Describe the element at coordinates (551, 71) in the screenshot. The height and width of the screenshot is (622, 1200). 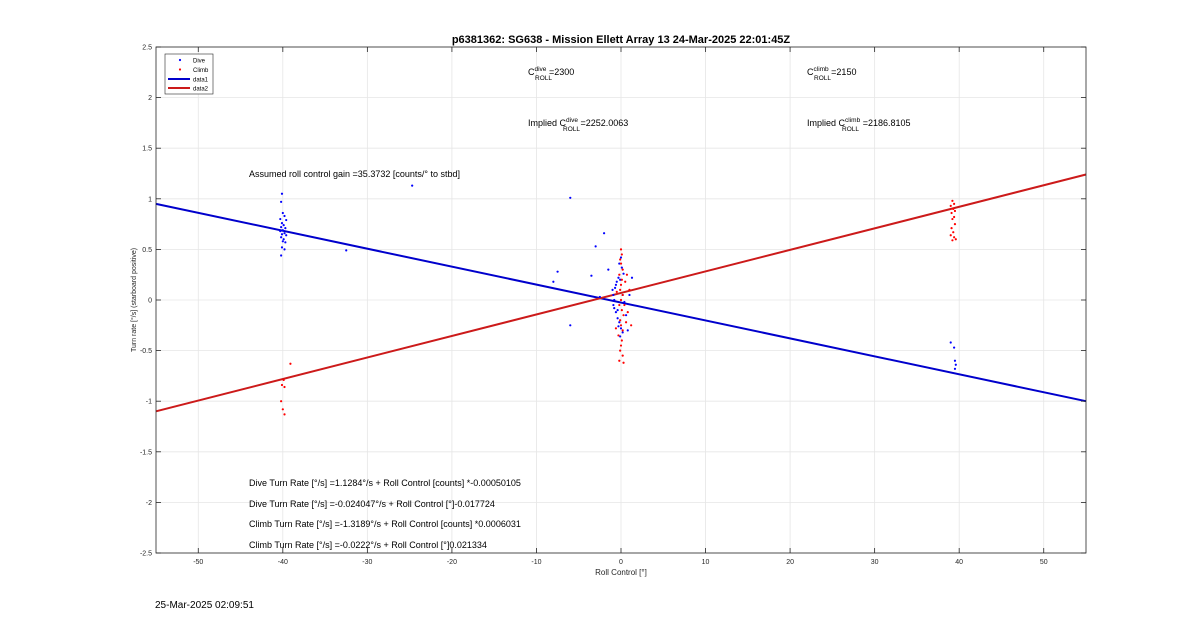
I see `croll-dive-annotation: Cdive =2300` at that location.